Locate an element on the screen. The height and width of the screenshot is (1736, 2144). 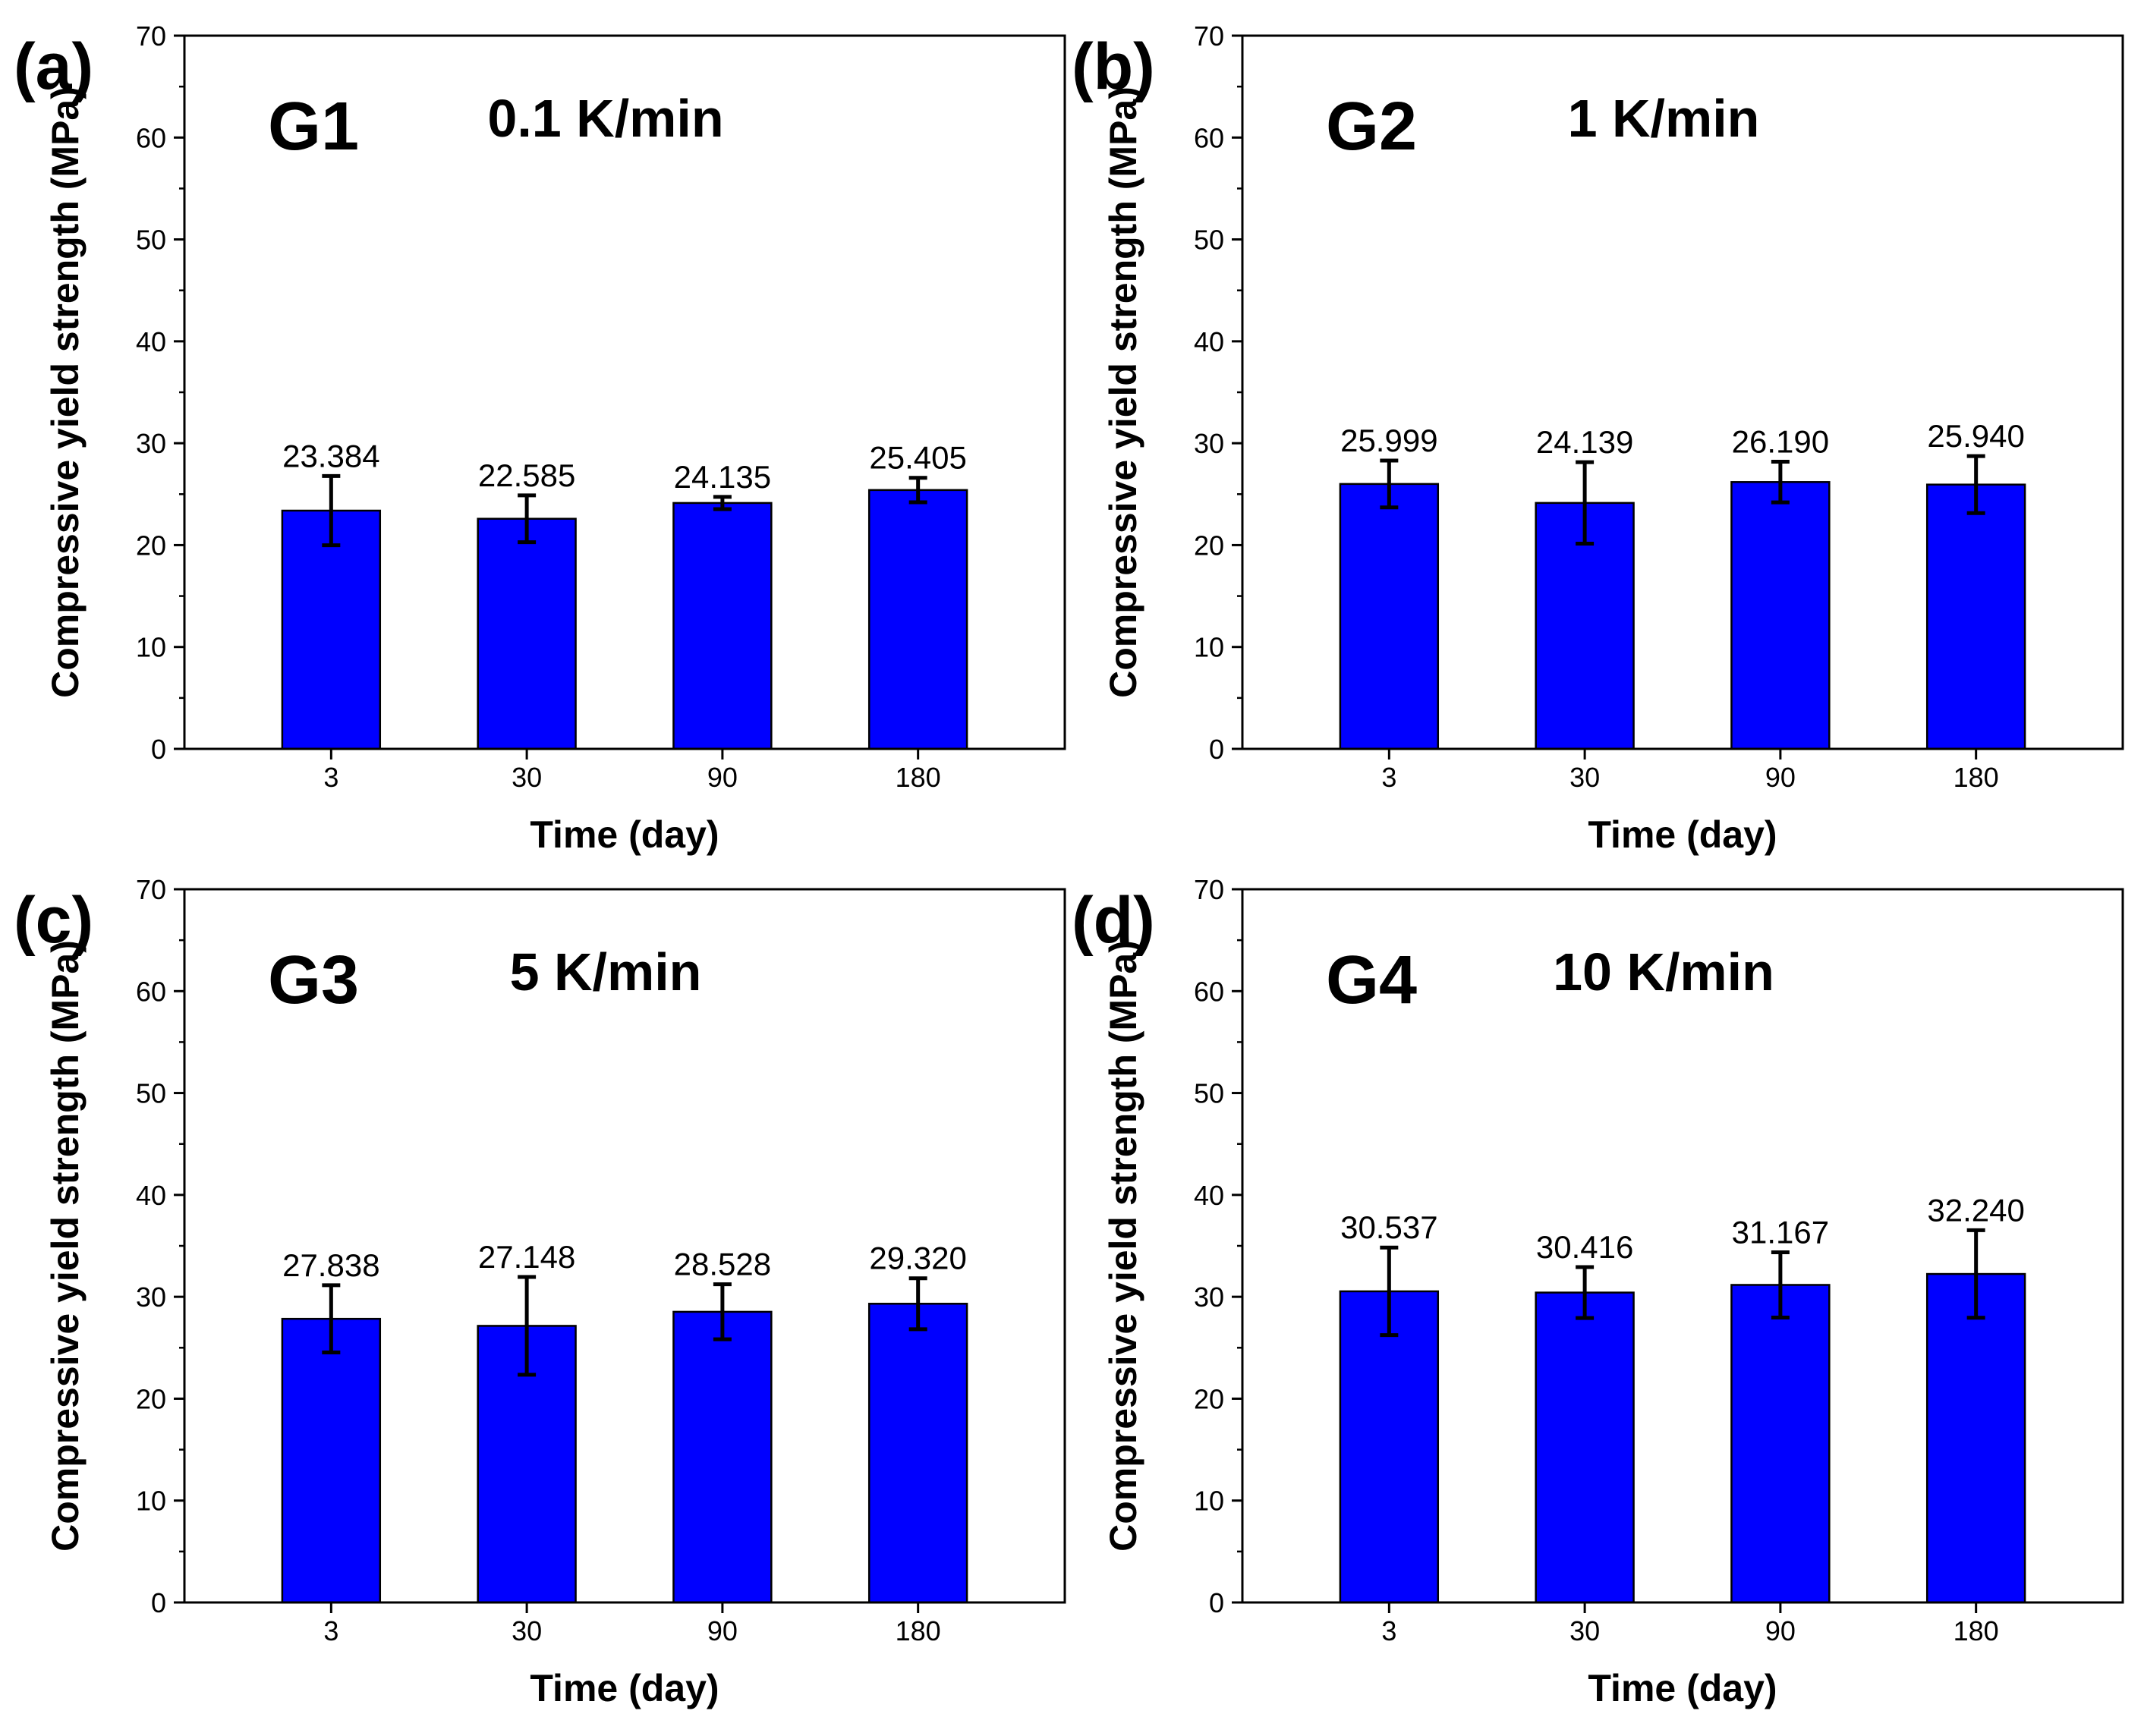
value-label-180: 25.405 is located at coordinates (917, 458).